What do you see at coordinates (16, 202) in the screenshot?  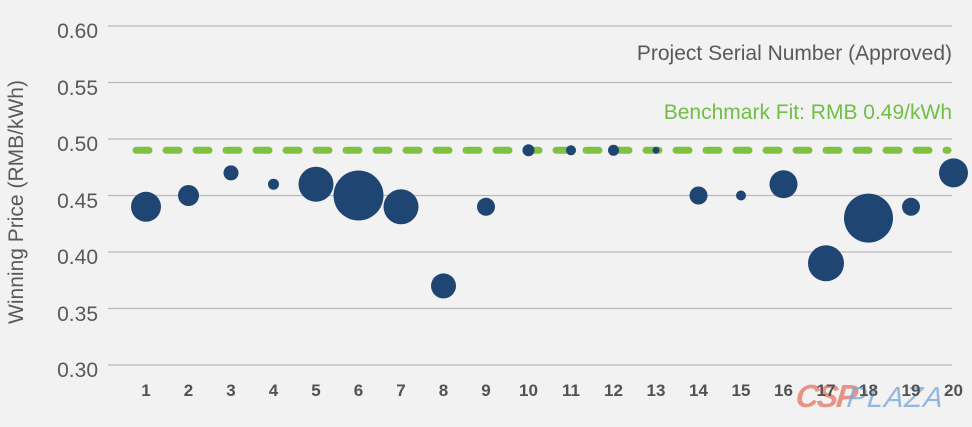 I see `y-axis-title: Winning Price (RMB/kWh)` at bounding box center [16, 202].